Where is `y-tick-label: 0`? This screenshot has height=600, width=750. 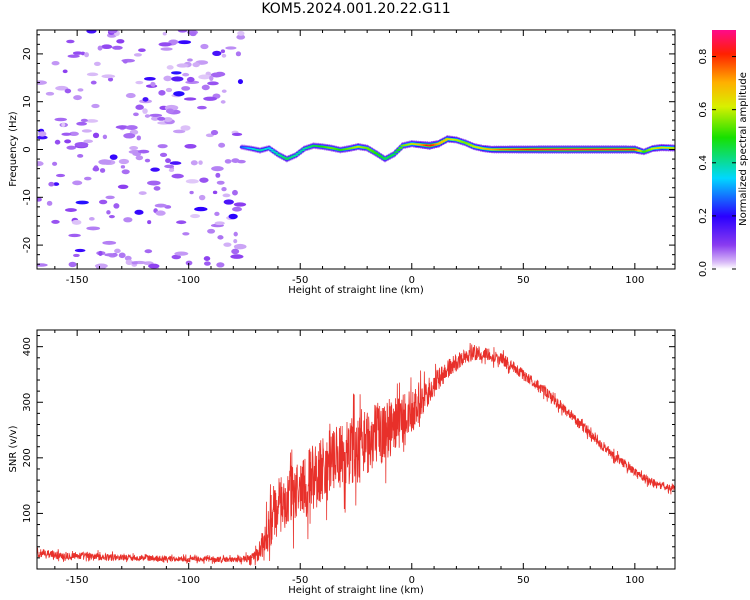
y-tick-label: 0 is located at coordinates (27, 149).